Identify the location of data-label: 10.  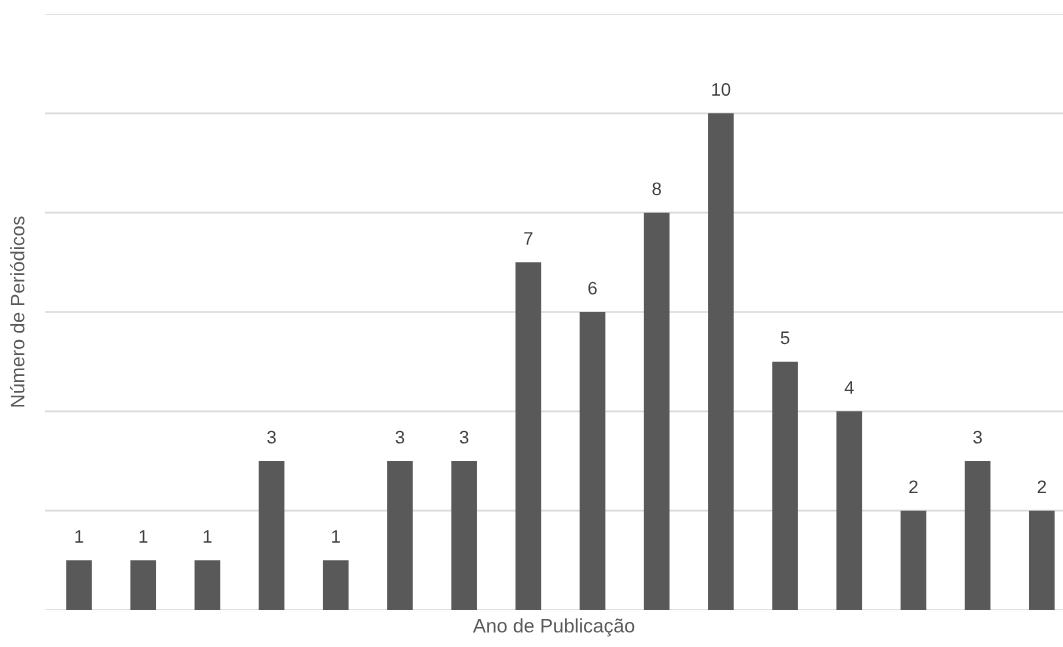
(721, 89).